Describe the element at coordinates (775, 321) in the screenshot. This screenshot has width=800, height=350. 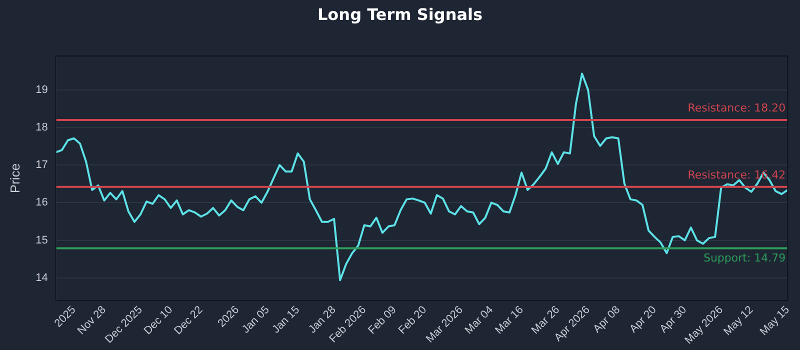
I see `x-tick-label: May 15` at that location.